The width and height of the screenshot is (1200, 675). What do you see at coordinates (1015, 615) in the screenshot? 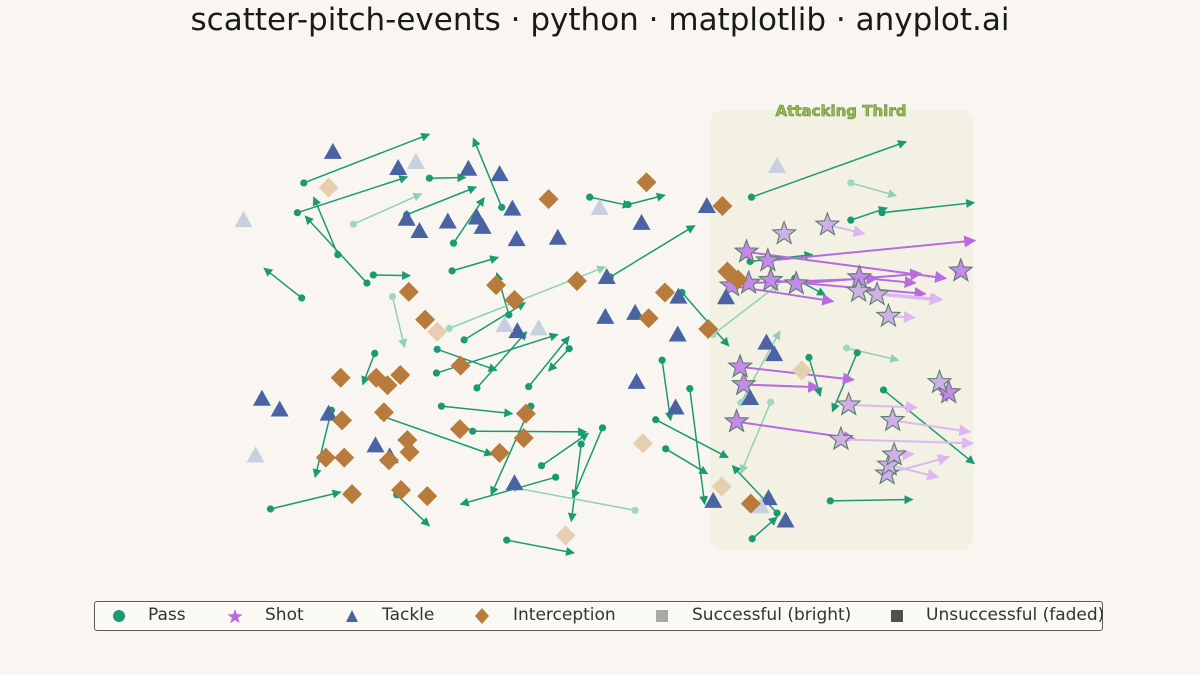
I see `legend-label-unsuccessful: Unsuccessful (faded)` at bounding box center [1015, 615].